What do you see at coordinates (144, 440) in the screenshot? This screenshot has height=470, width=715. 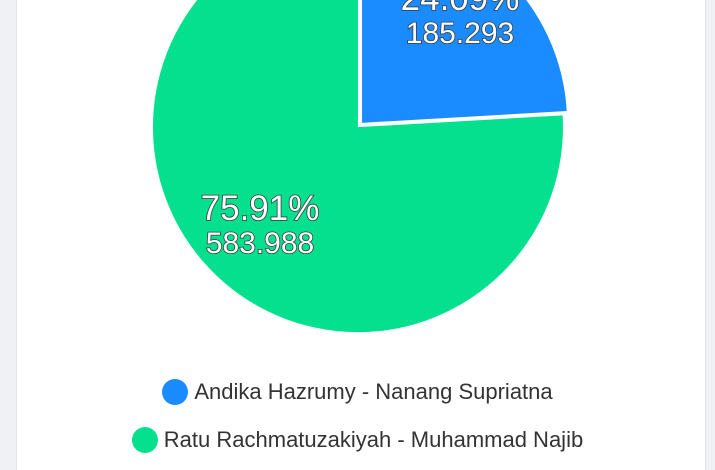 I see `legend-dot-green-icon` at bounding box center [144, 440].